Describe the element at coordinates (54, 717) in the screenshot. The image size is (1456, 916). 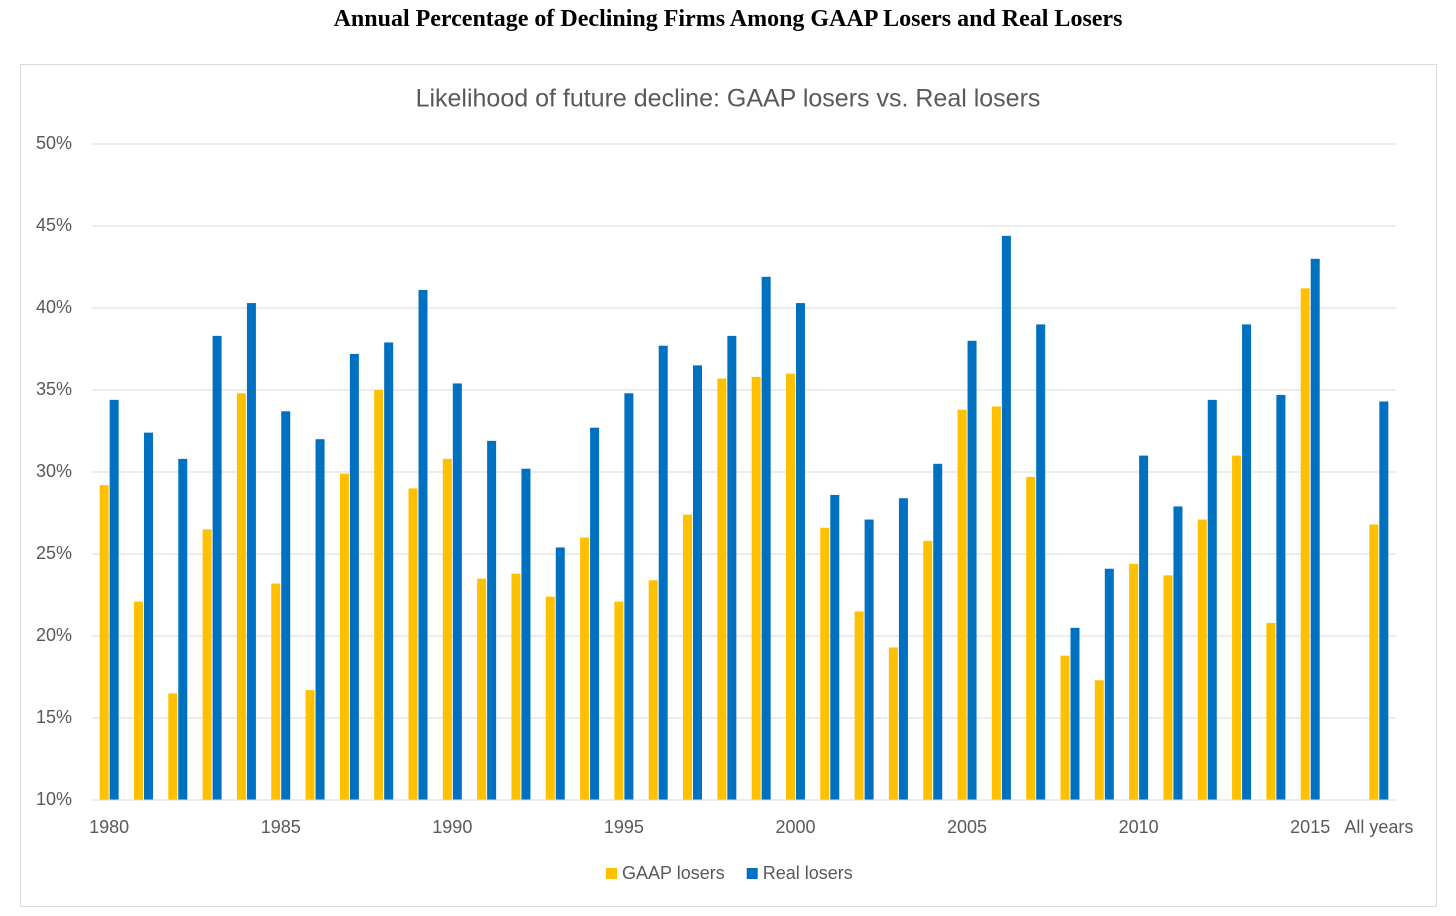
I see `y-tick-label: 15%` at that location.